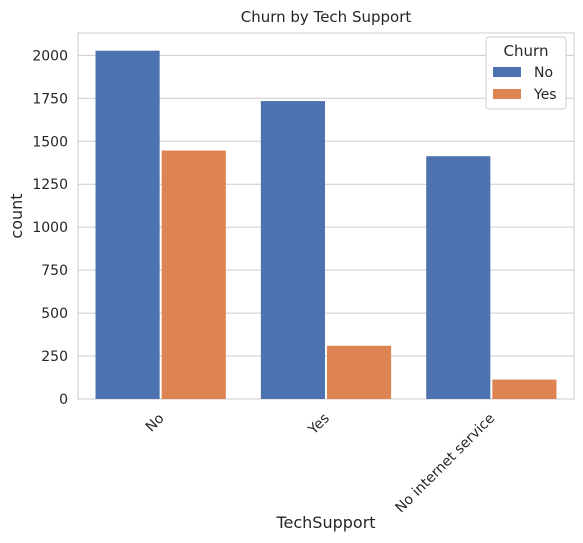  Describe the element at coordinates (292, 250) in the screenshot. I see `bar-yes-no` at that location.